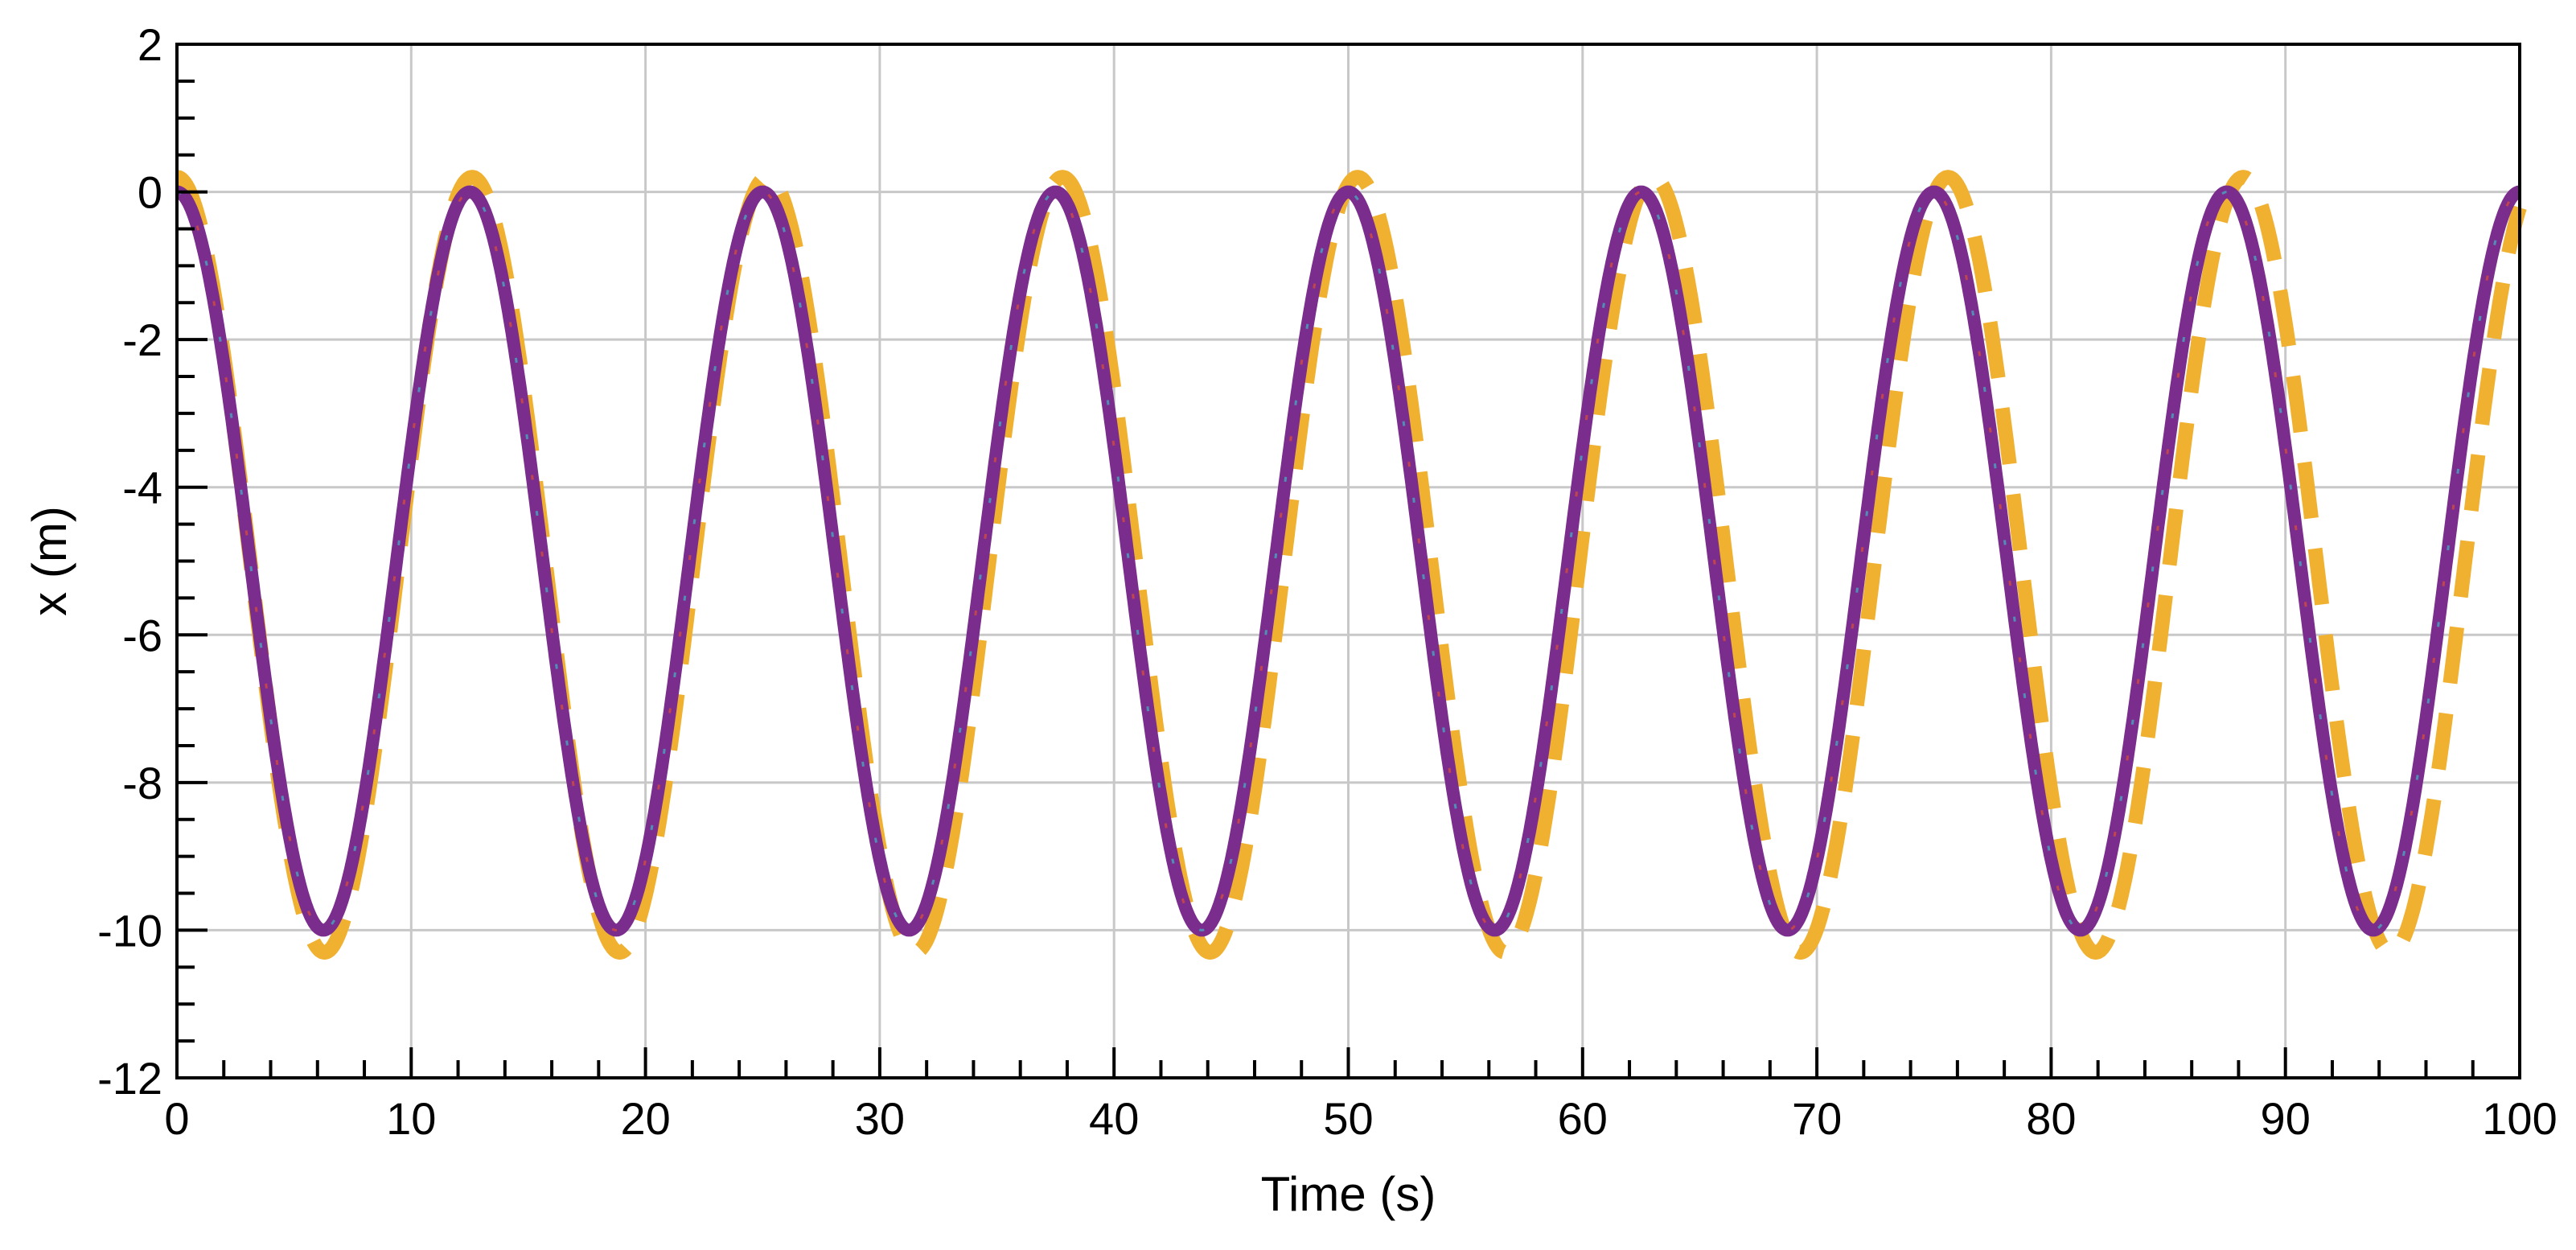 The image size is (2576, 1250). Describe the element at coordinates (645, 1119) in the screenshot. I see `x-tick-label: 20` at that location.